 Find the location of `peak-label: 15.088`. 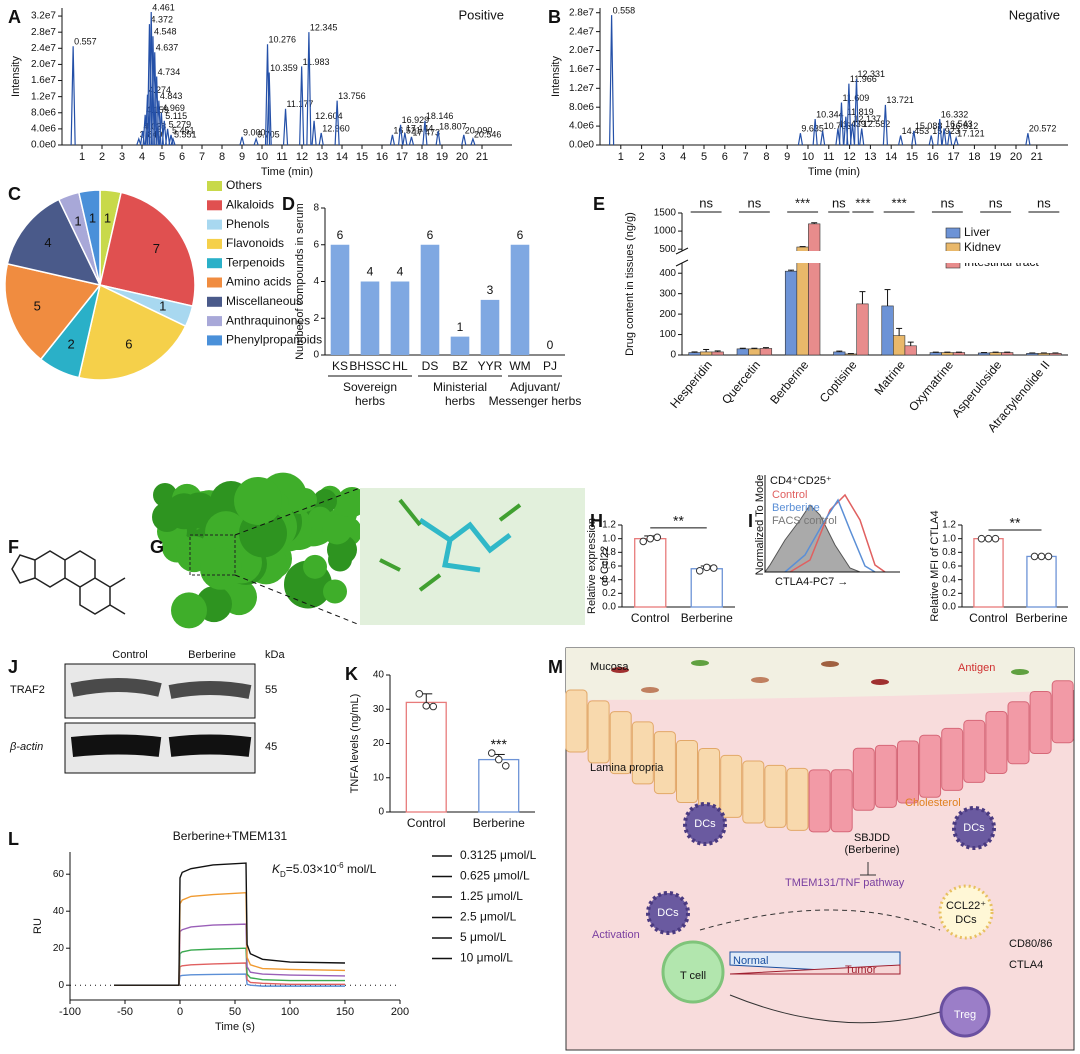

peak-label: 15.088 is located at coordinates (929, 126).